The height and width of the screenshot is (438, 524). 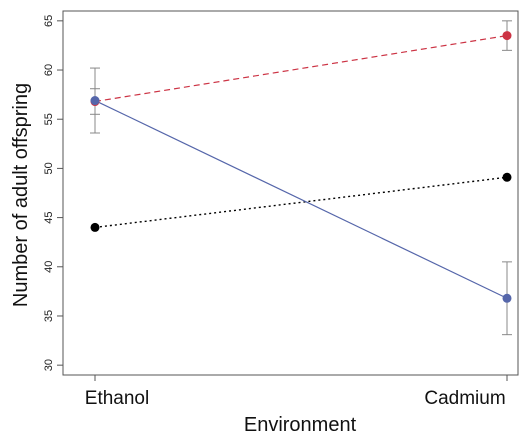 I want to click on x-tick-label: Ethanol, so click(x=117, y=398).